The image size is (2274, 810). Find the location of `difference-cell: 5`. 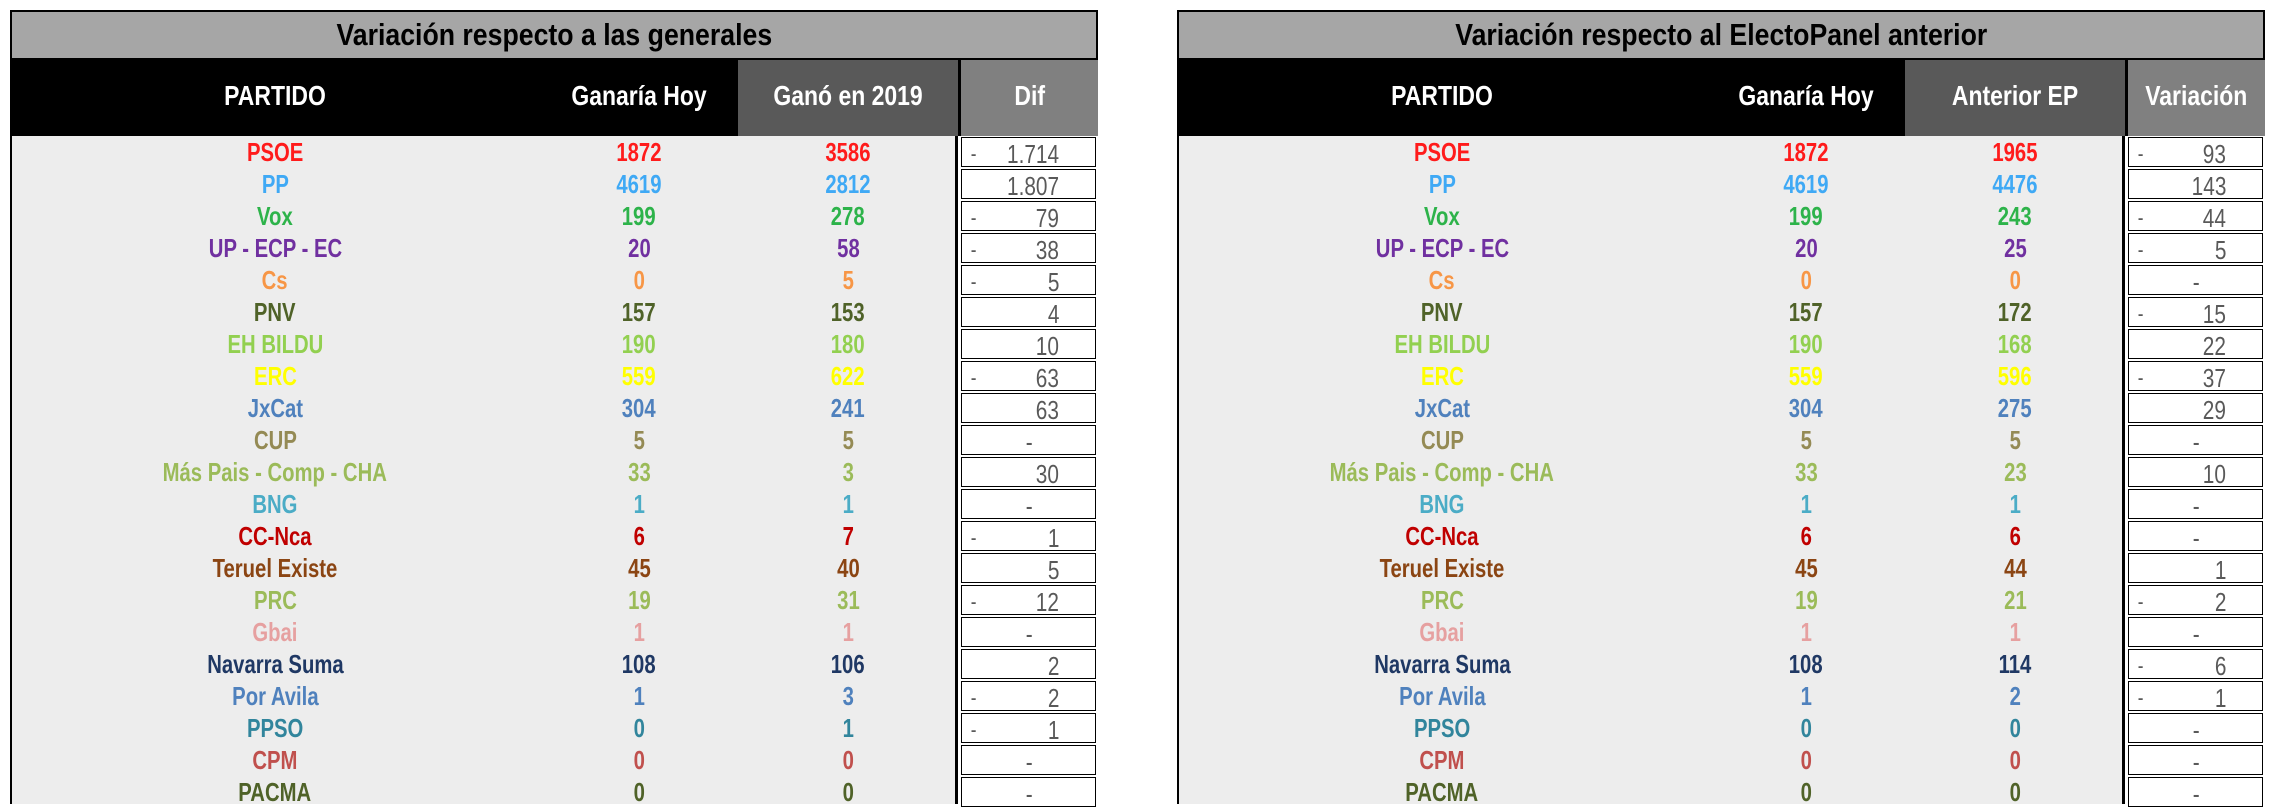

difference-cell: 5 is located at coordinates (1028, 569).